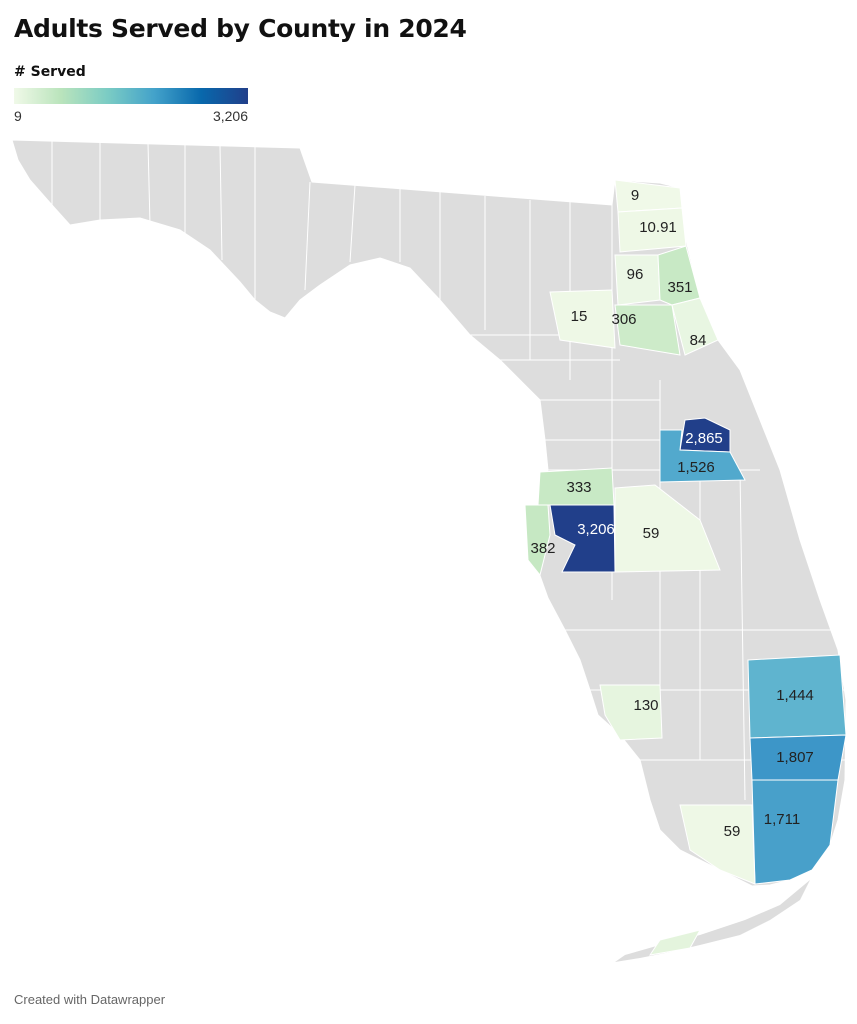 This screenshot has width=857, height=1024. What do you see at coordinates (795, 695) in the screenshot?
I see `county-value-label: 1,444` at bounding box center [795, 695].